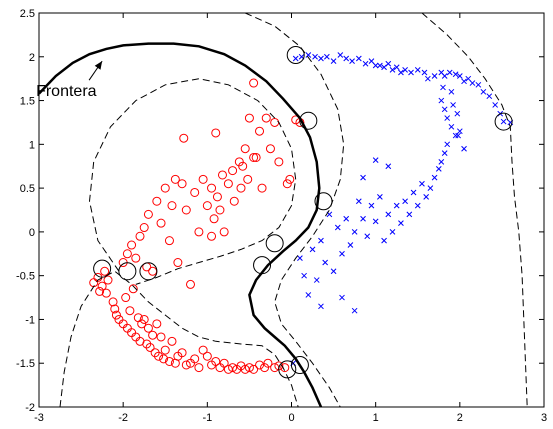  I want to click on y-tick-label: 0.5, so click(27, 189).